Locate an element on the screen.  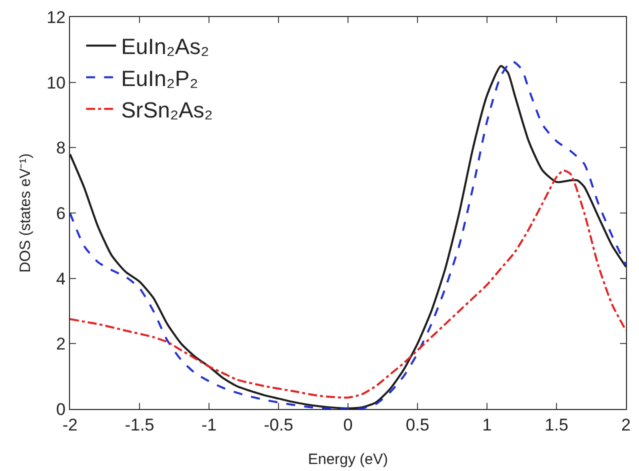
y-tick-label: 6 is located at coordinates (61, 213).